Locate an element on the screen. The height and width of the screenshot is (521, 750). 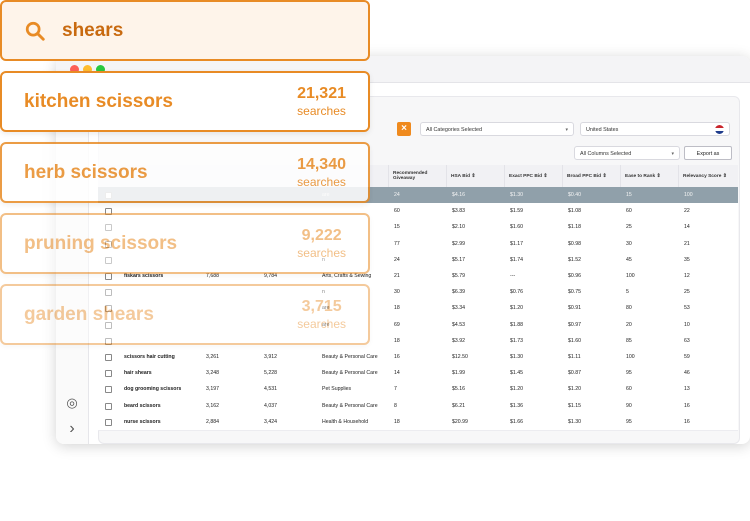
cell-recommended-giveaway: 16 is located at coordinates (397, 357).